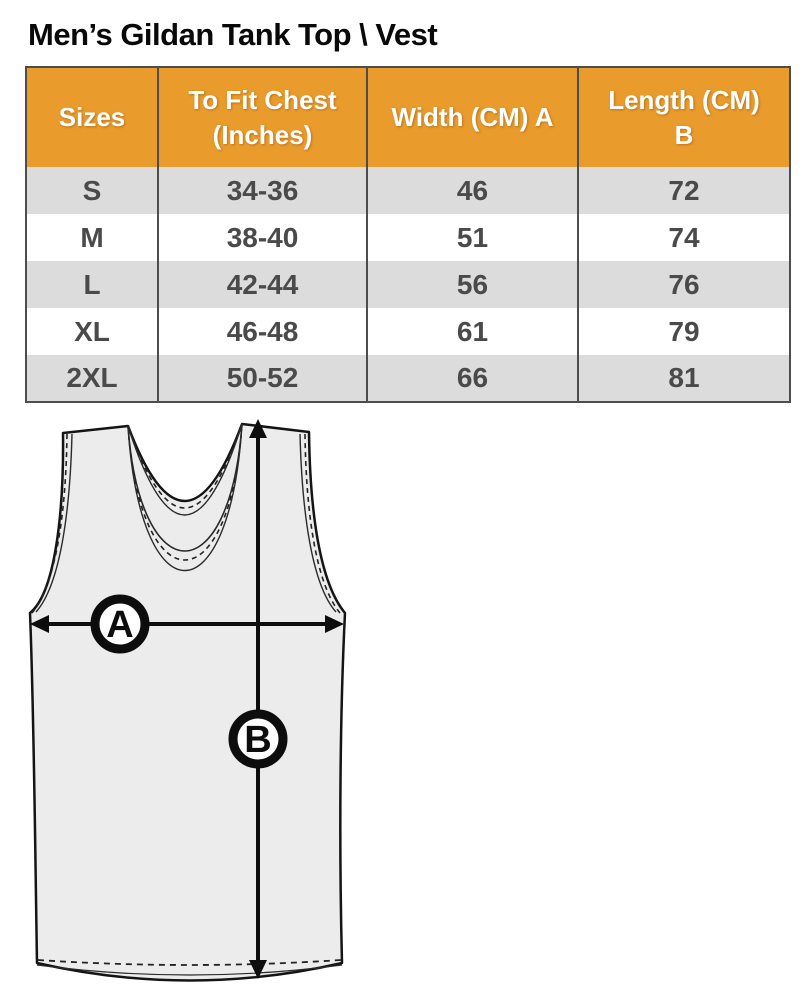  I want to click on column-header-sizes: Sizes, so click(92, 117).